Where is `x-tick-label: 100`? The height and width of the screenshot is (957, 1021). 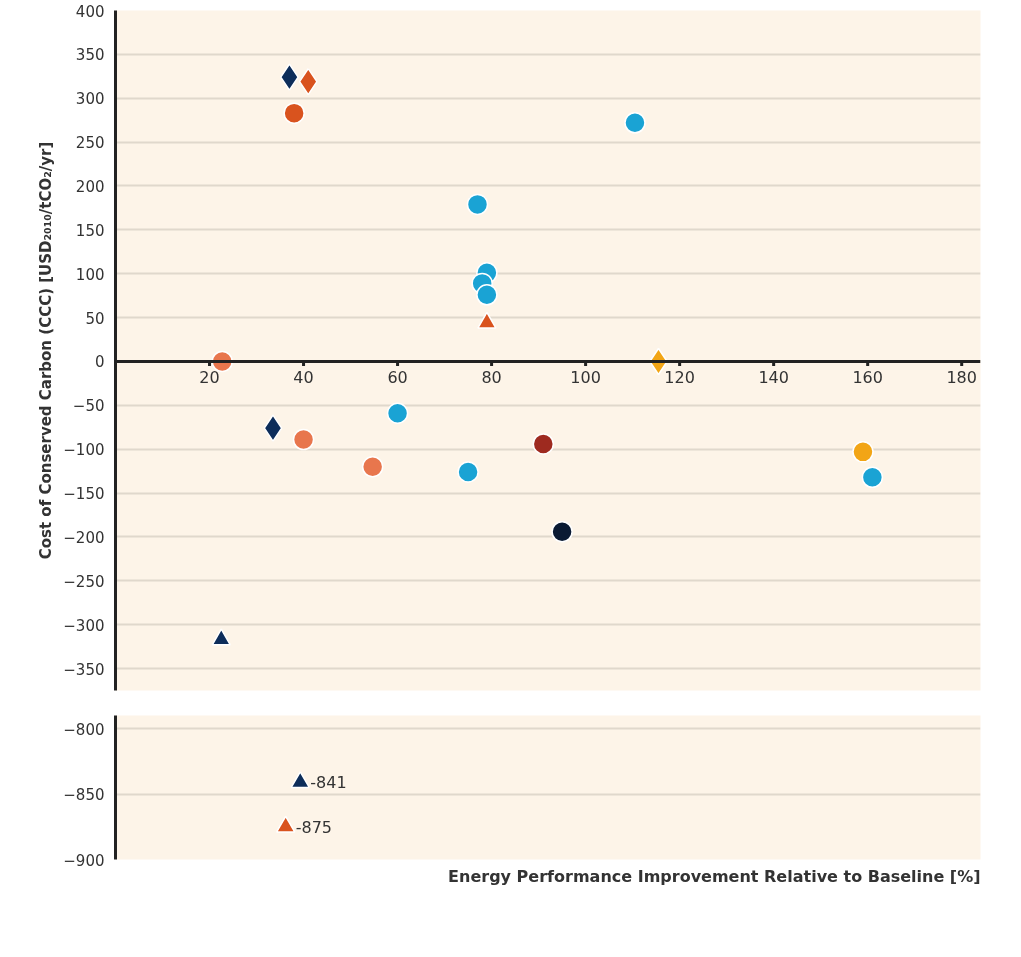 x-tick-label: 100 is located at coordinates (585, 378).